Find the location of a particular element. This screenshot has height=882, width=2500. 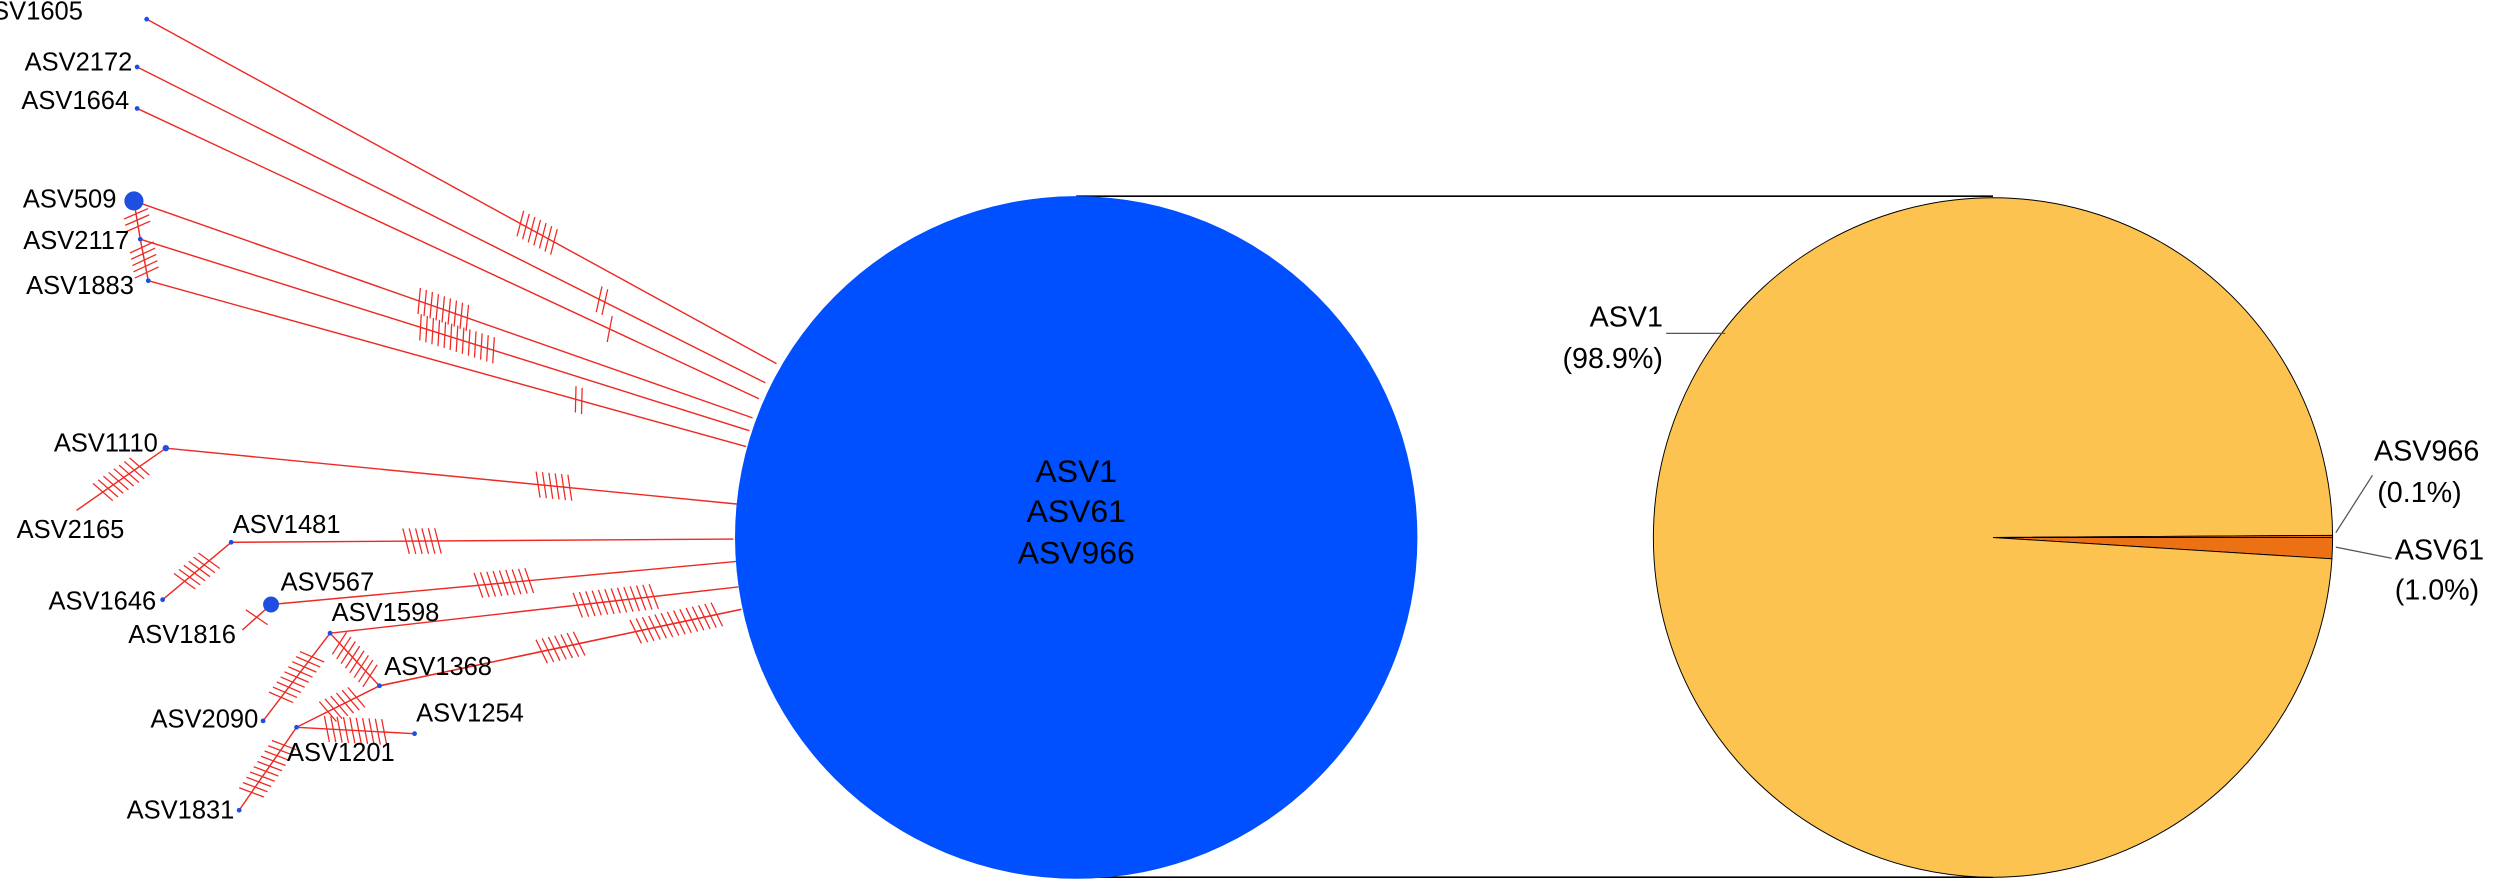

node-label: ASV2172 is located at coordinates (79, 63).